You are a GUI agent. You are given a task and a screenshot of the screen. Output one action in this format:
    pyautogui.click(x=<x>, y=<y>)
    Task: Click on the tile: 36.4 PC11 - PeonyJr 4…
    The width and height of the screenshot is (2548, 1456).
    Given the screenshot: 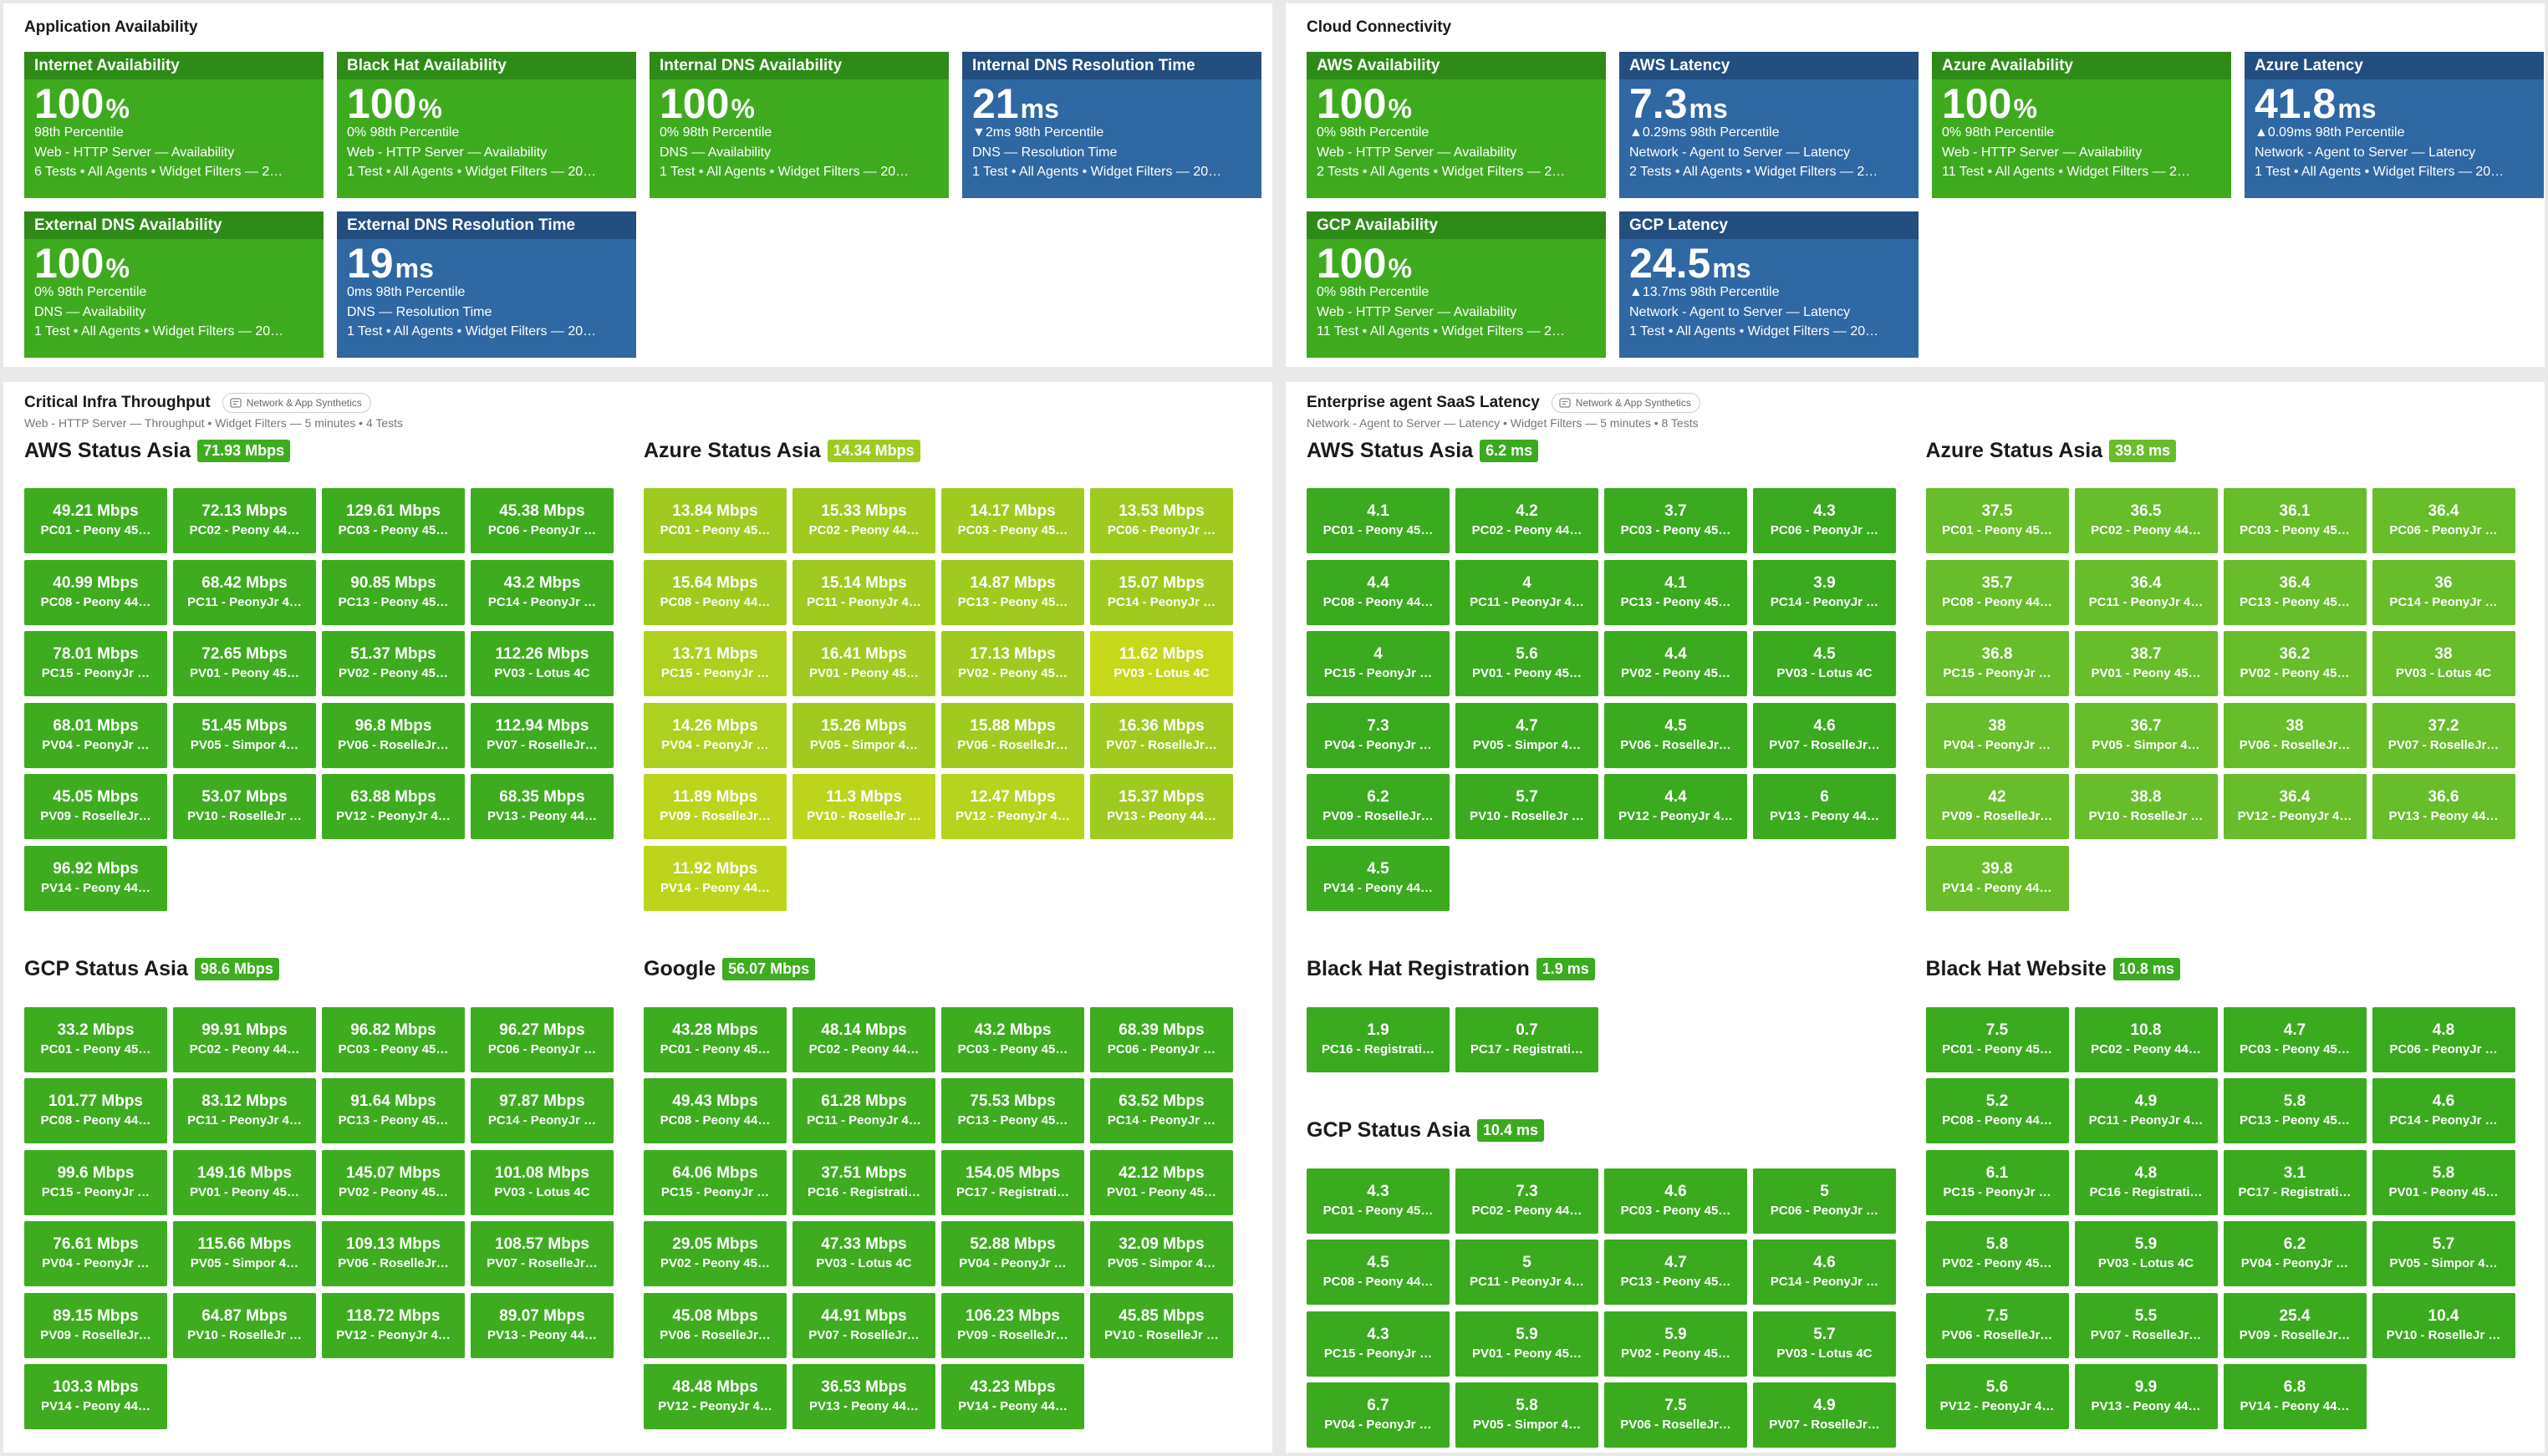 What is the action you would take?
    pyautogui.click(x=2146, y=592)
    